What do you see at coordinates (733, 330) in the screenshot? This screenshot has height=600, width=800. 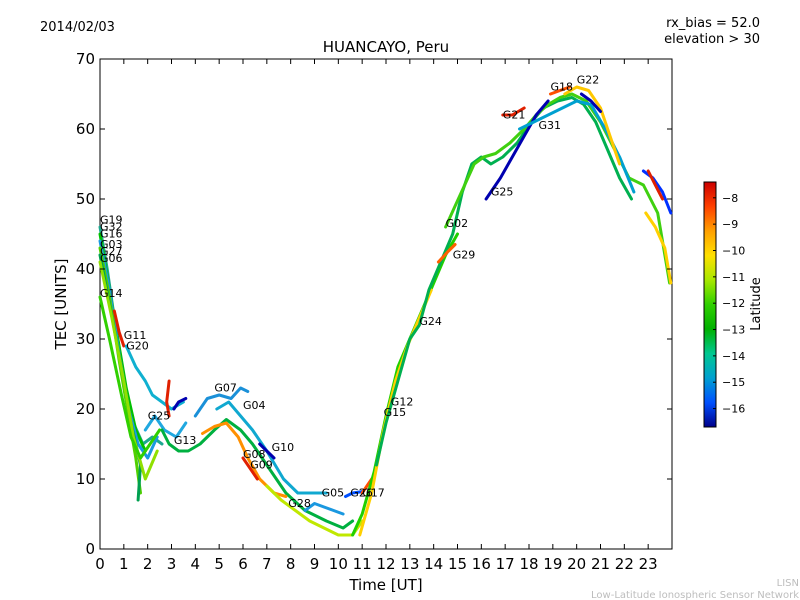 I see `colorbar-tick-label: −13` at bounding box center [733, 330].